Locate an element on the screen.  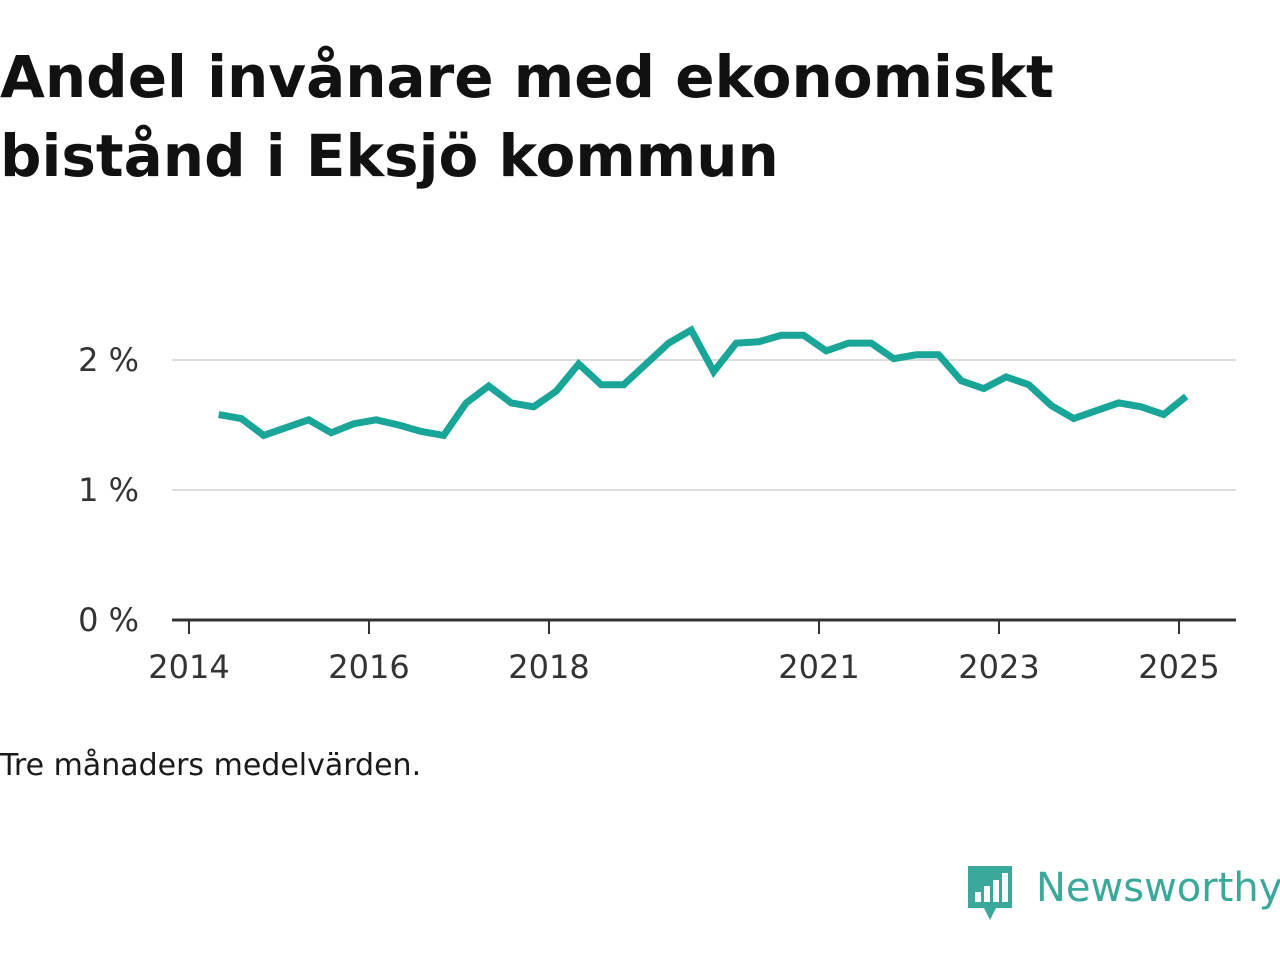
x-tick-label: 2016 is located at coordinates (368, 667).